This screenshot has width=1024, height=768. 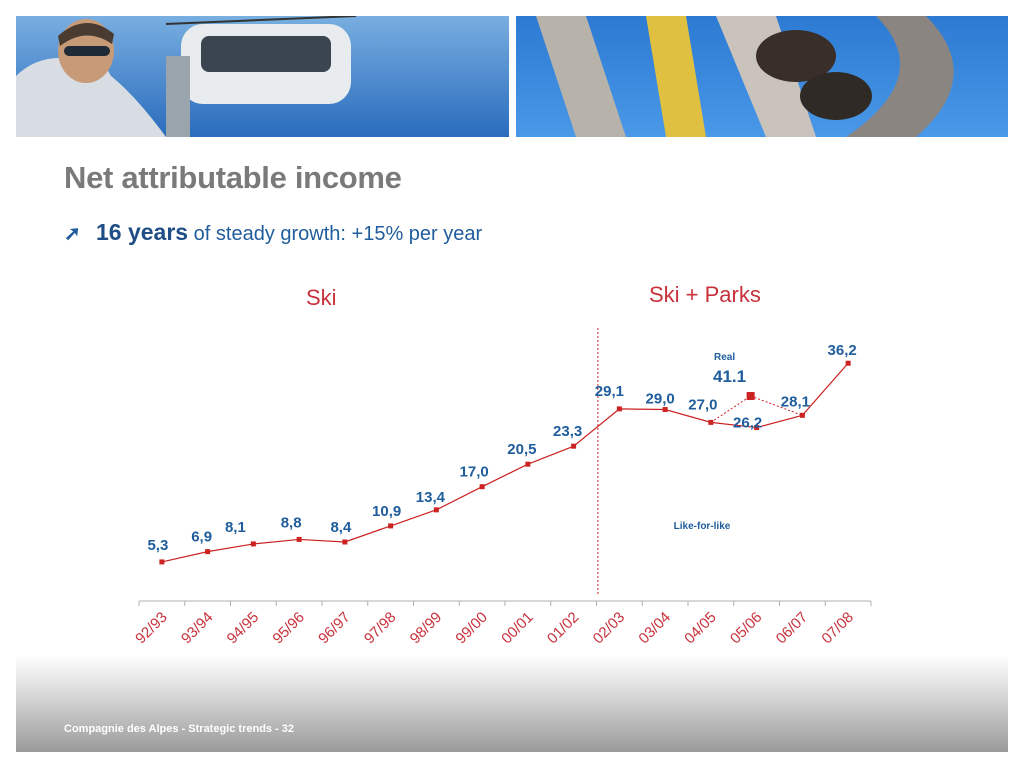 I want to click on x-tick-label: 00/01, so click(x=517, y=628).